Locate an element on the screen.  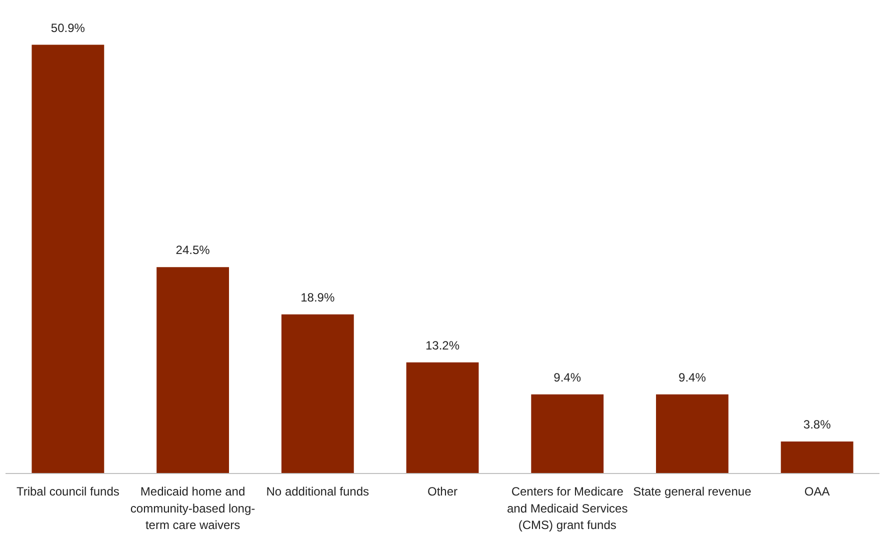
data-label: 3.8% is located at coordinates (817, 424).